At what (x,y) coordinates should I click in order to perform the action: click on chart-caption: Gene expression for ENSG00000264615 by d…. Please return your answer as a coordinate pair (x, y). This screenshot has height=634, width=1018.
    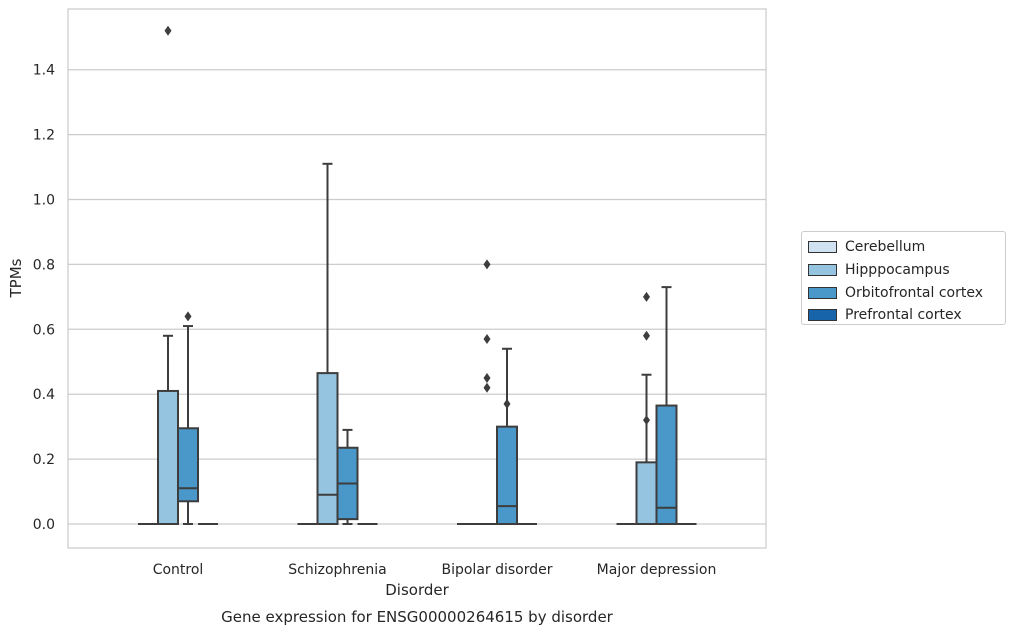
    Looking at the image, I should click on (417, 617).